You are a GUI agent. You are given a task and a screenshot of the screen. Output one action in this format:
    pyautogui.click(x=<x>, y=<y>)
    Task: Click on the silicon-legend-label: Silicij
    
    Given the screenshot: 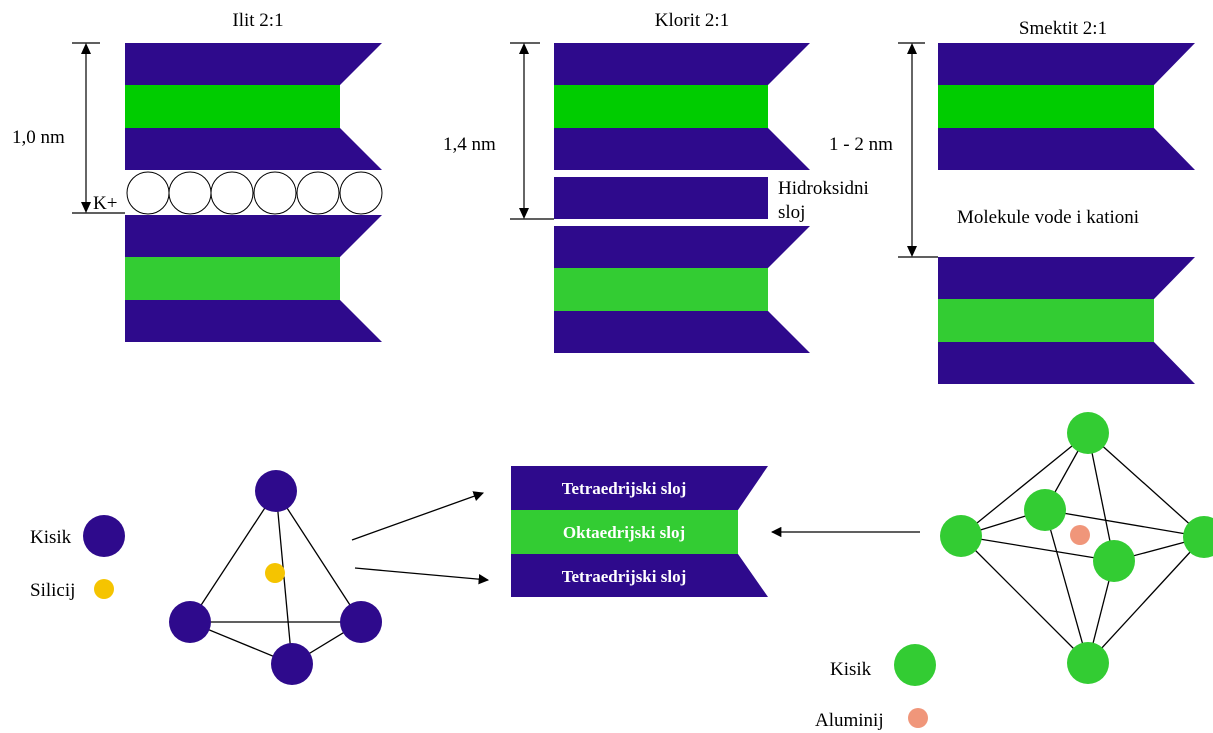 What is the action you would take?
    pyautogui.click(x=52, y=590)
    